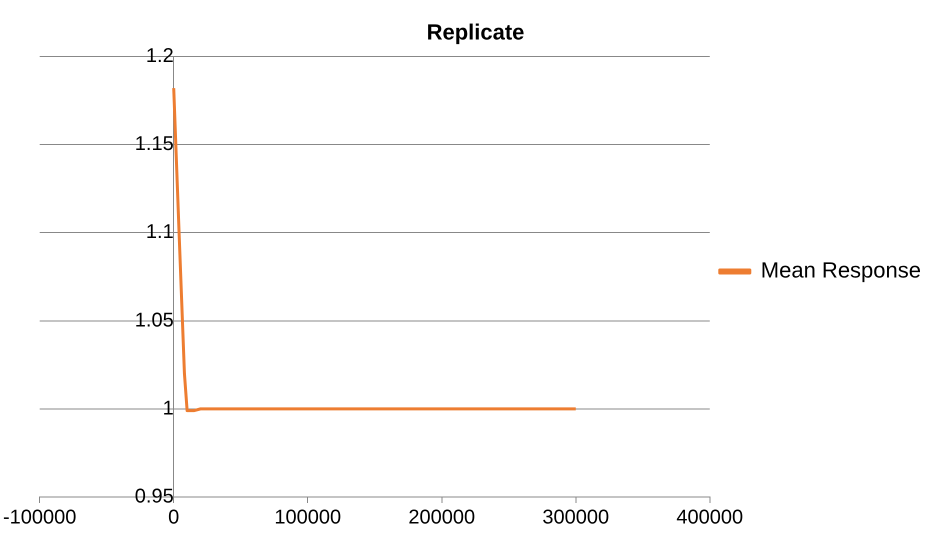 This screenshot has height=543, width=941. I want to click on y-tick-label: 0.95, so click(154, 497).